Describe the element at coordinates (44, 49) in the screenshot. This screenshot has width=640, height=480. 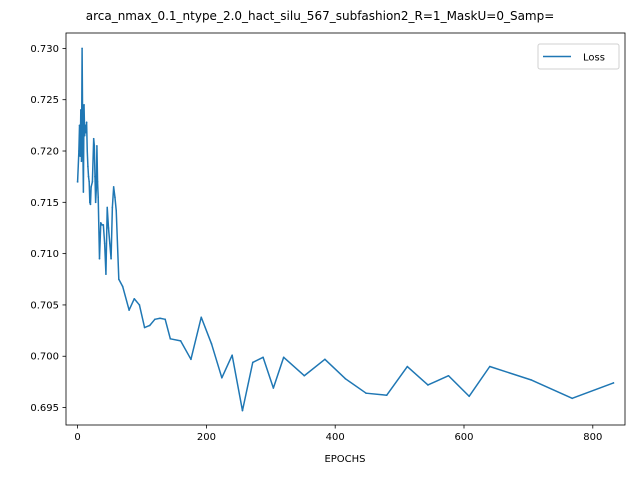
I see `y-tick-label: 0.730` at that location.